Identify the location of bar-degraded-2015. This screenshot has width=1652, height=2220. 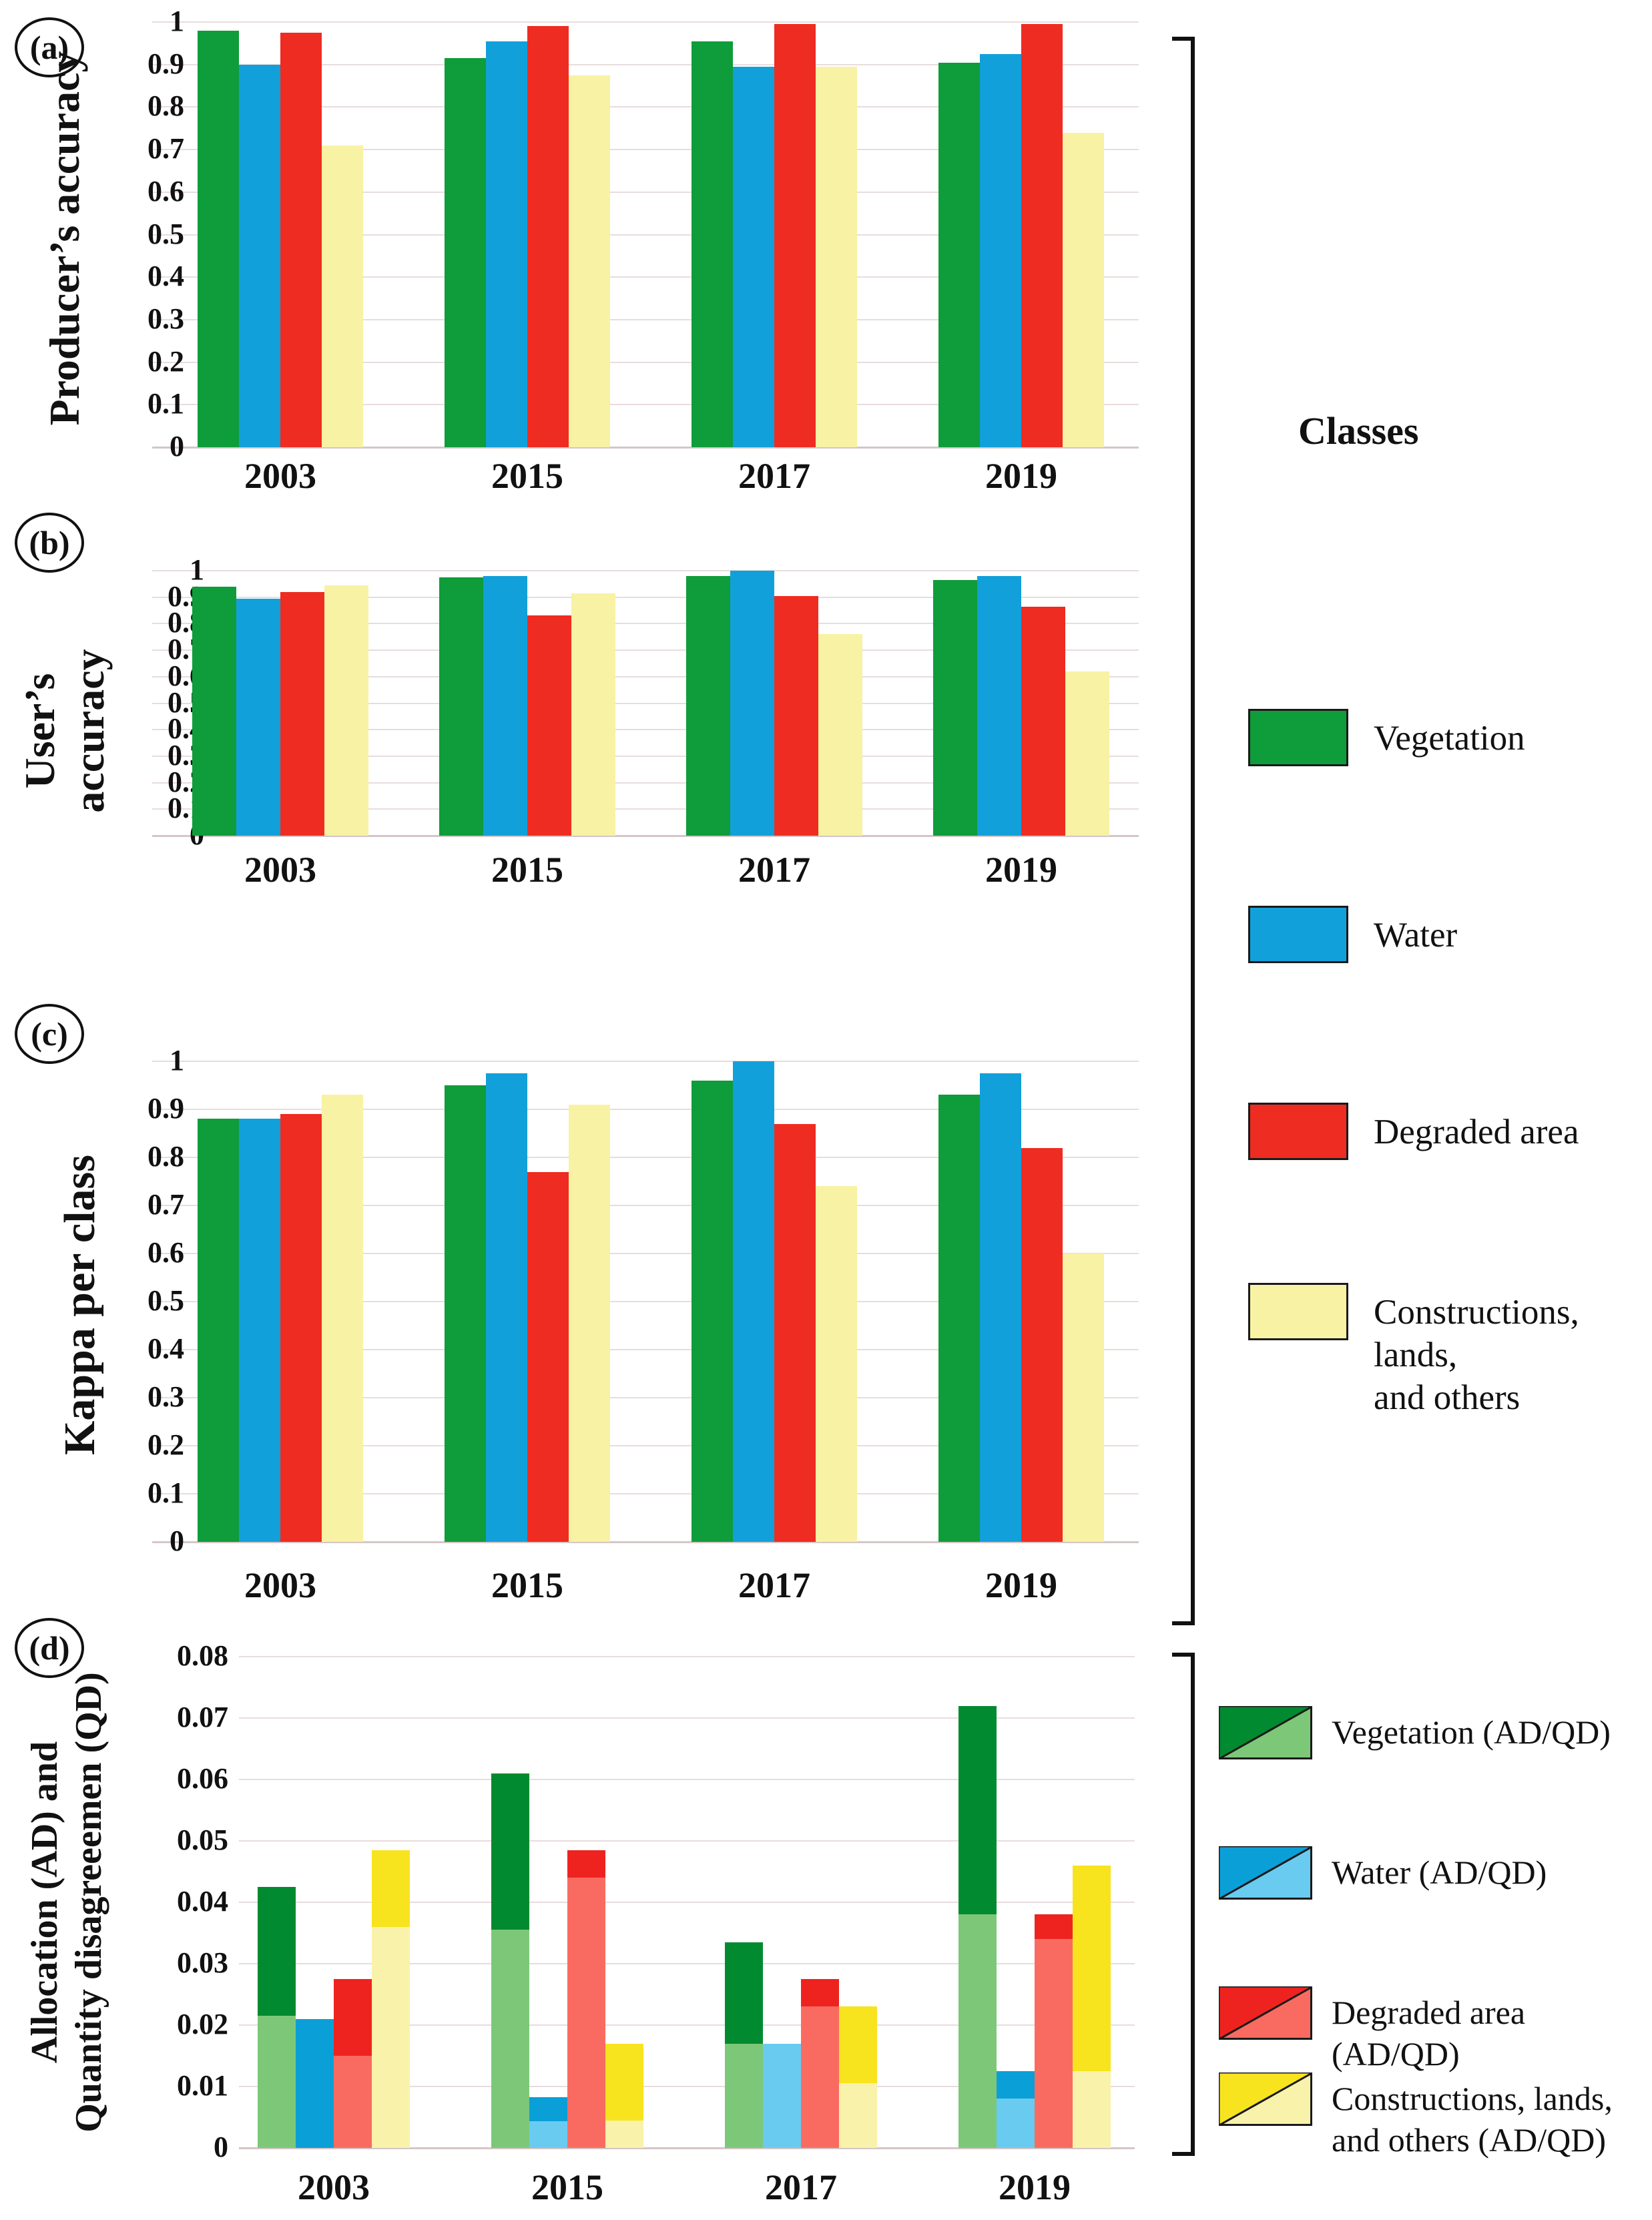
(548, 236).